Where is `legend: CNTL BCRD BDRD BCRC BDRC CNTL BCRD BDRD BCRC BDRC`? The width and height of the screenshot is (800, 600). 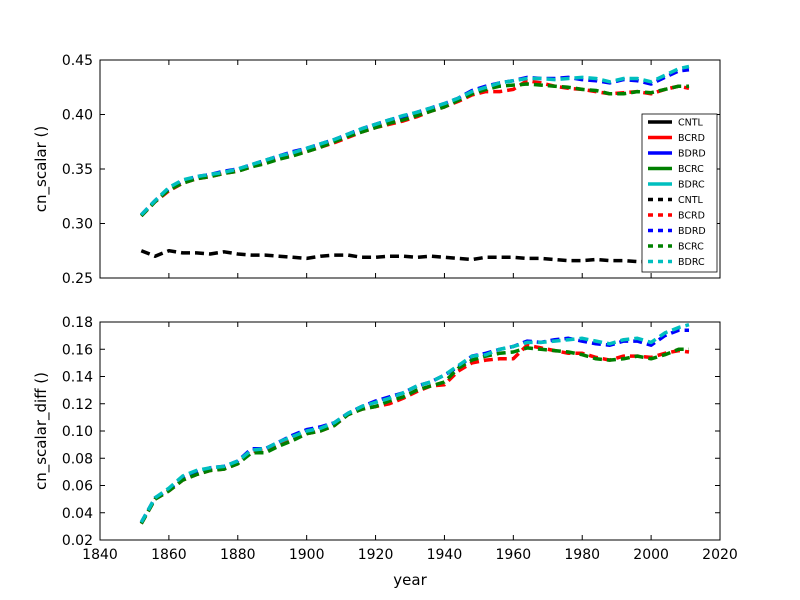
legend: CNTL BCRD BDRD BCRC BDRC CNTL BCRD BDRD BCRC BDRC is located at coordinates (679, 193).